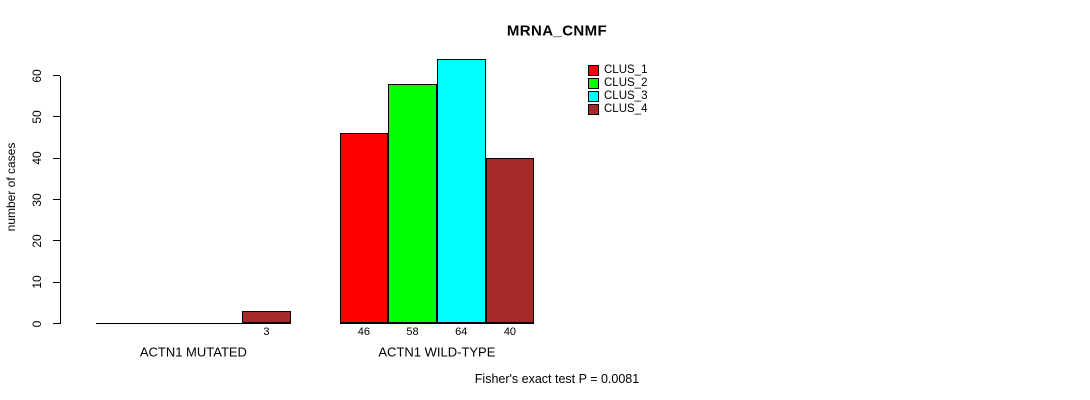 The height and width of the screenshot is (400, 1090). I want to click on y-tick-label: 50, so click(37, 117).